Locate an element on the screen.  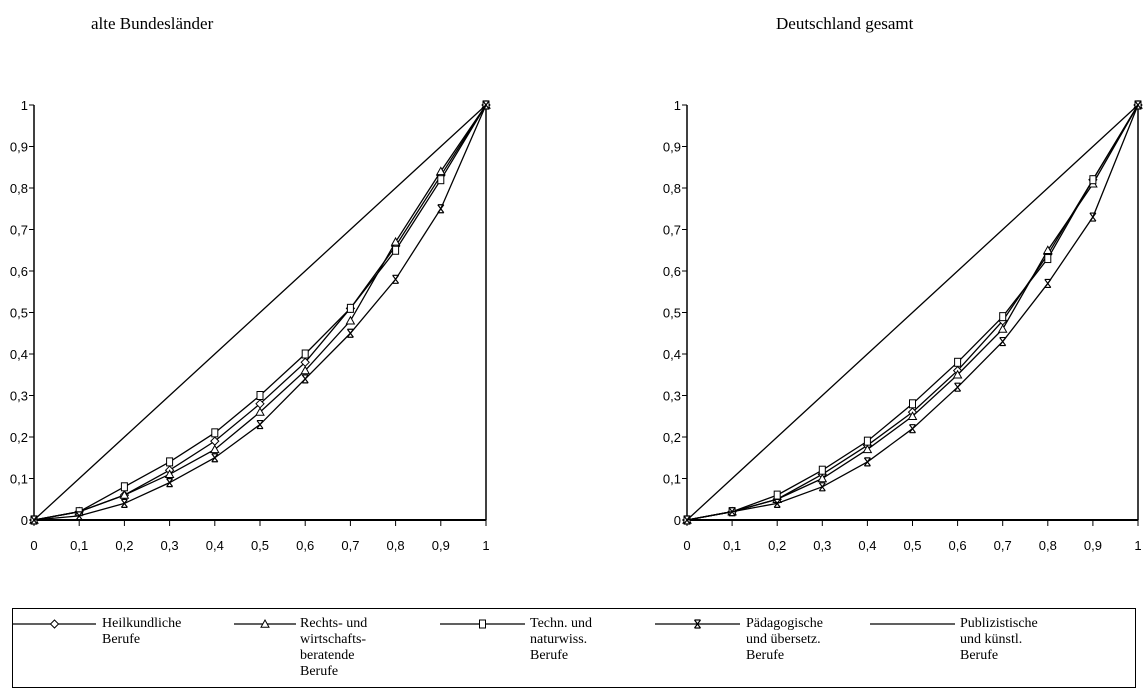
chart-1-x-tick-label: 0,4 is located at coordinates (867, 545).